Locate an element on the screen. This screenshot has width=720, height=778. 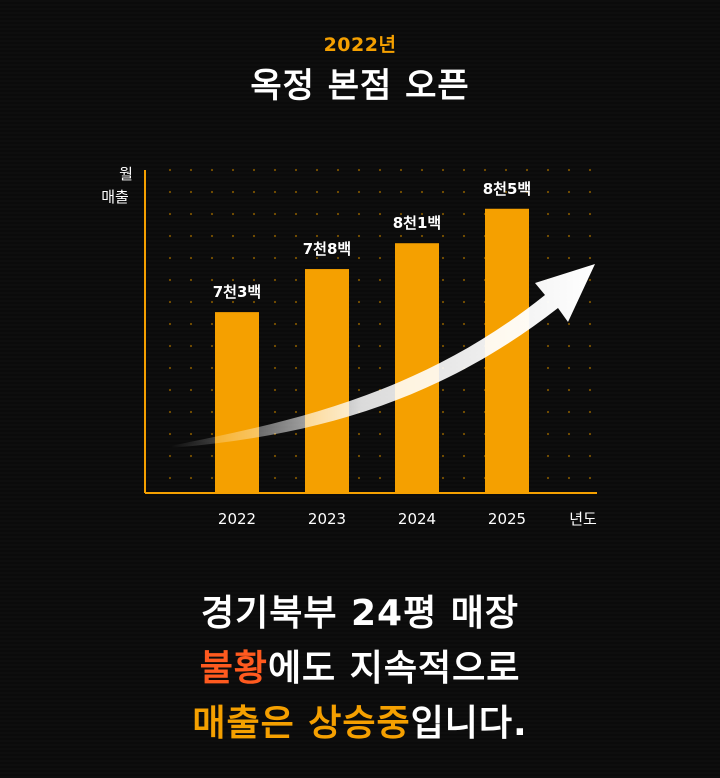
headline-line-2-rest: 에도 지속적으로 is located at coordinates (394, 668).